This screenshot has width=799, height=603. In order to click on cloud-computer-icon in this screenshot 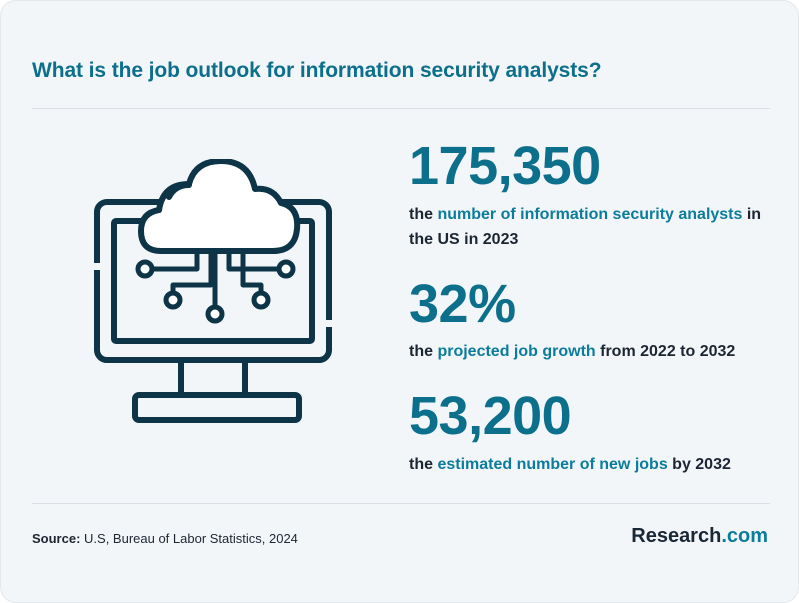, I will do `click(212, 291)`.